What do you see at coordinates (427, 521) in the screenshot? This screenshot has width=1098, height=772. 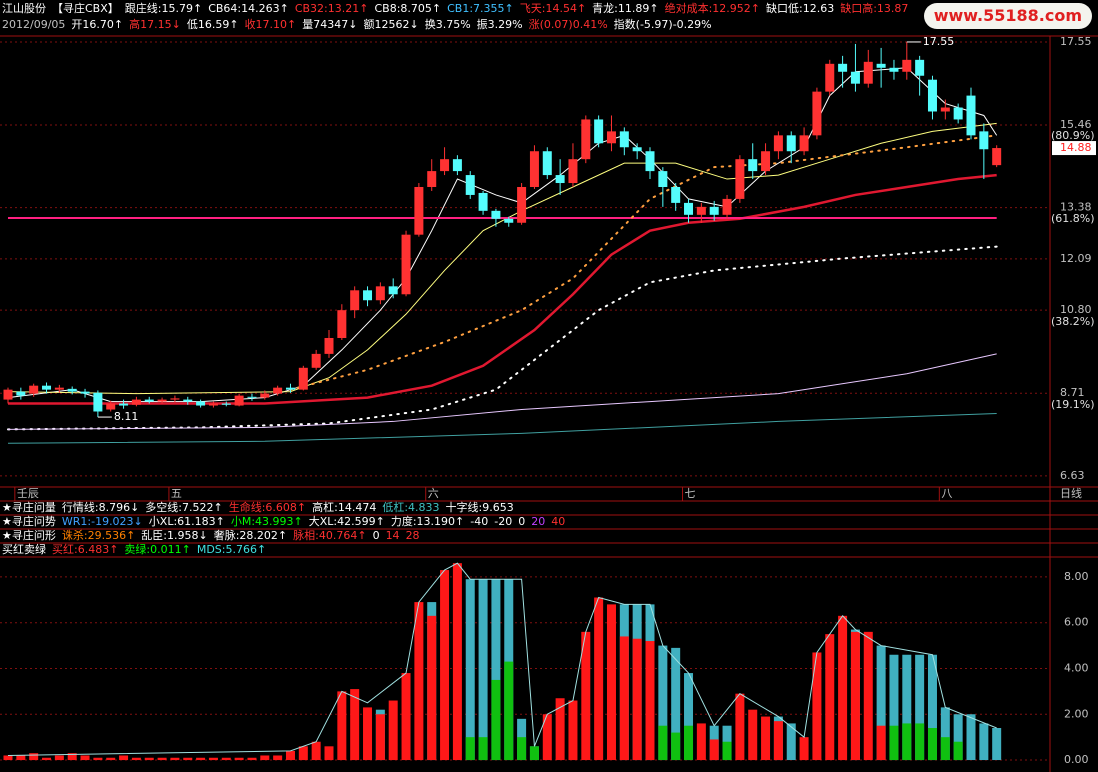 I see `label: 力度:13.190↑` at bounding box center [427, 521].